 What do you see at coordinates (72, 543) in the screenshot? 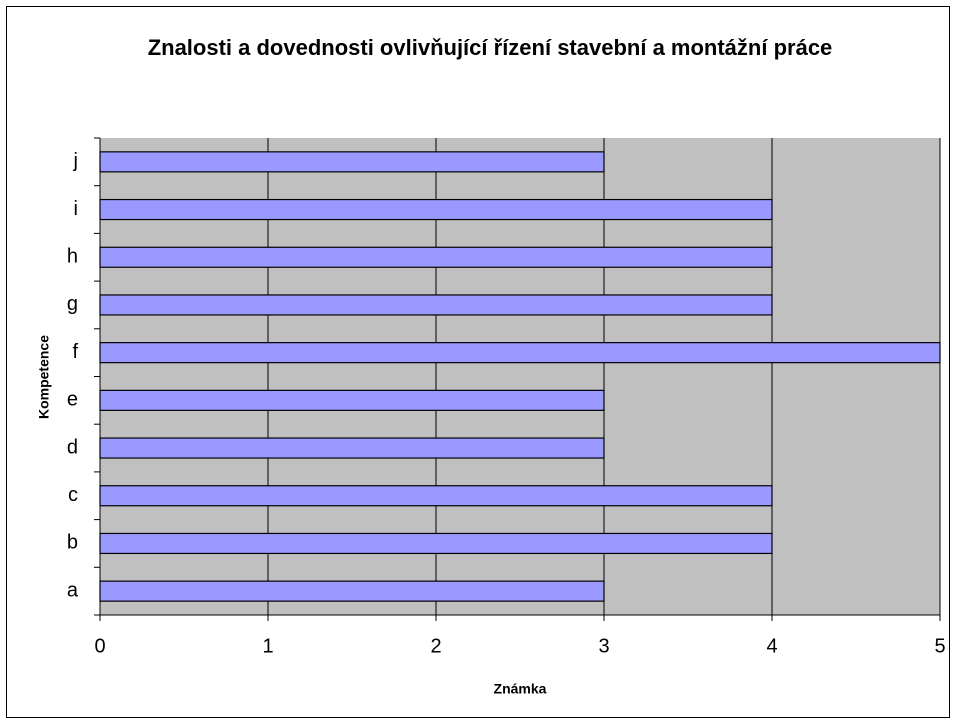
I see `y-tick-label: b` at bounding box center [72, 543].